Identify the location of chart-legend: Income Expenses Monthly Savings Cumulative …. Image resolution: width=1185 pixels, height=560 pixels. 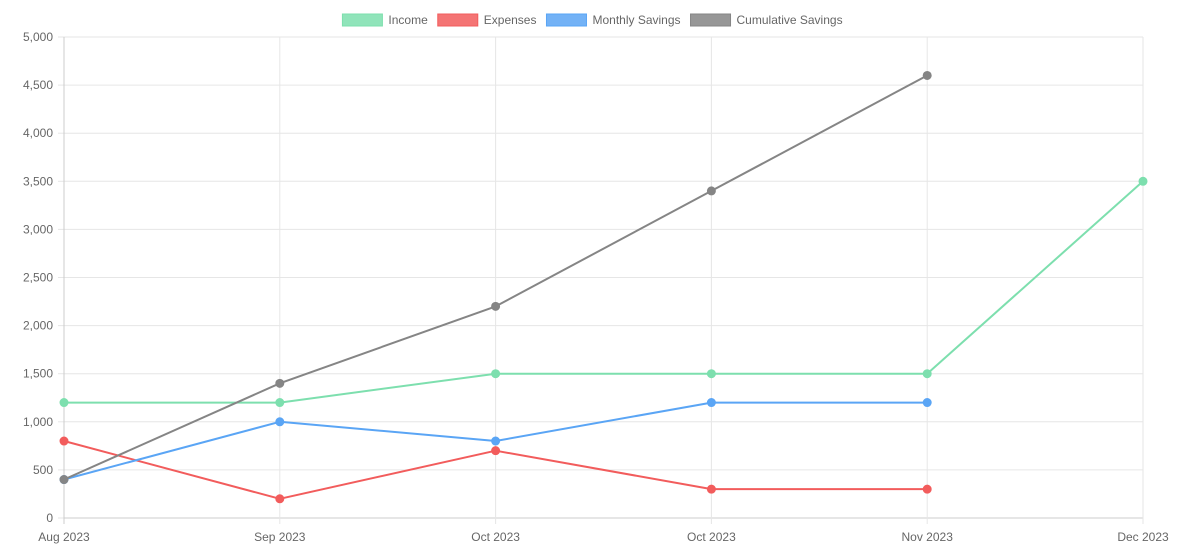
(592, 20).